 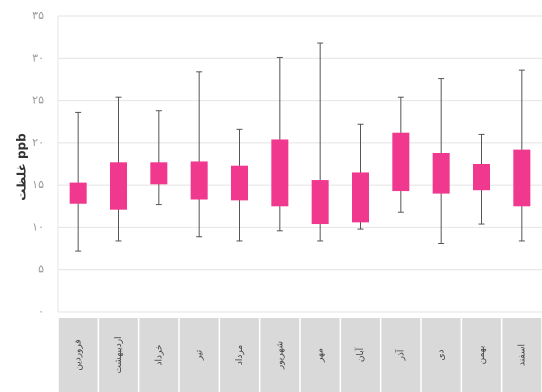 What do you see at coordinates (38, 57) in the screenshot?
I see `y-tick-label: ۳۰` at bounding box center [38, 57].